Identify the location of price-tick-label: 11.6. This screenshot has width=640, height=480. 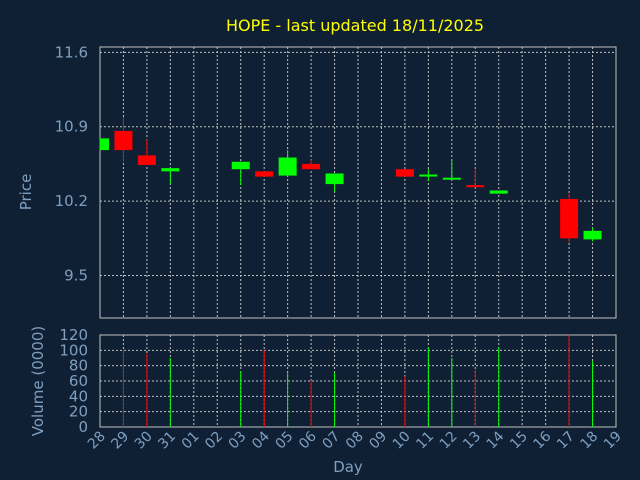
(71, 52).